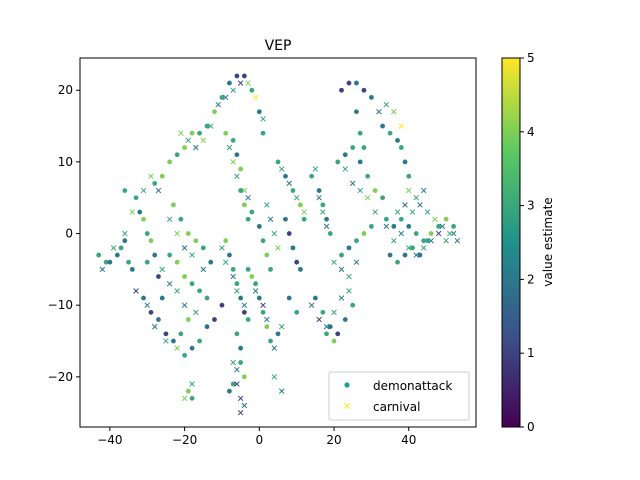 This screenshot has height=480, width=640. What do you see at coordinates (531, 132) in the screenshot?
I see `colorbar-tick-label: 4` at bounding box center [531, 132].